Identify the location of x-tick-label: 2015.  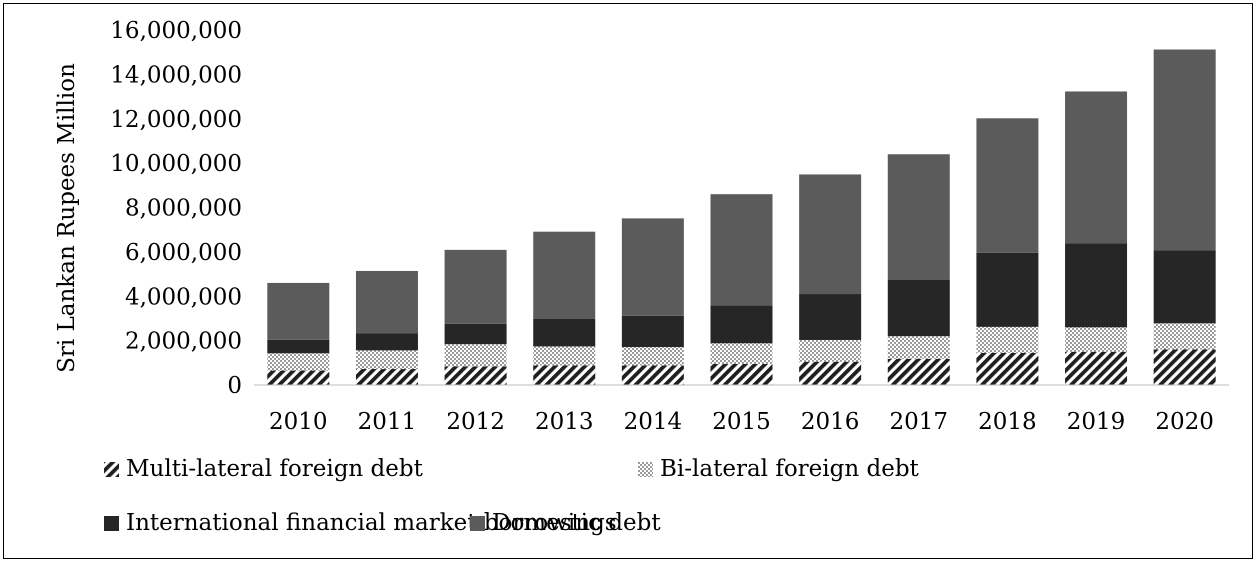
(741, 422).